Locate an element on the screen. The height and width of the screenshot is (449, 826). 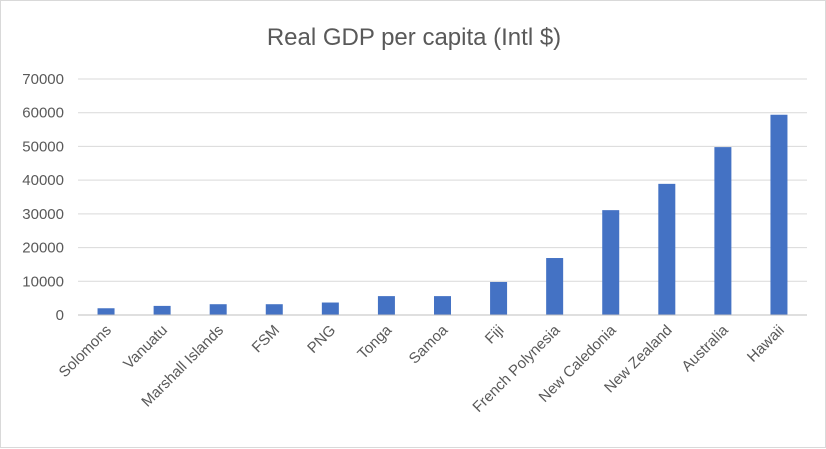
y-tick-label: 30000 is located at coordinates (43, 214).